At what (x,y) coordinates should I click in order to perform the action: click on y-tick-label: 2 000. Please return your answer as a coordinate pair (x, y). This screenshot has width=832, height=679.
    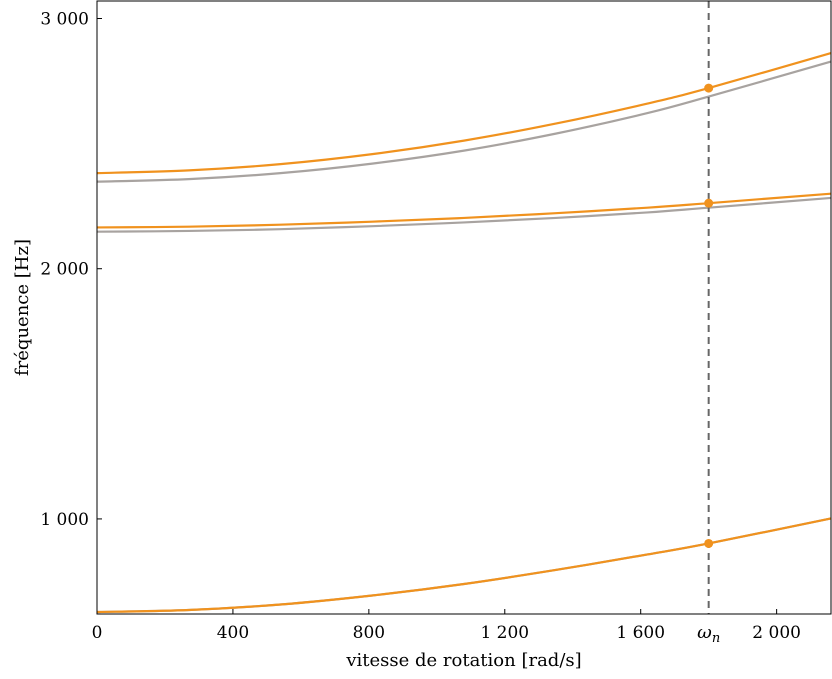
    Looking at the image, I should click on (64, 270).